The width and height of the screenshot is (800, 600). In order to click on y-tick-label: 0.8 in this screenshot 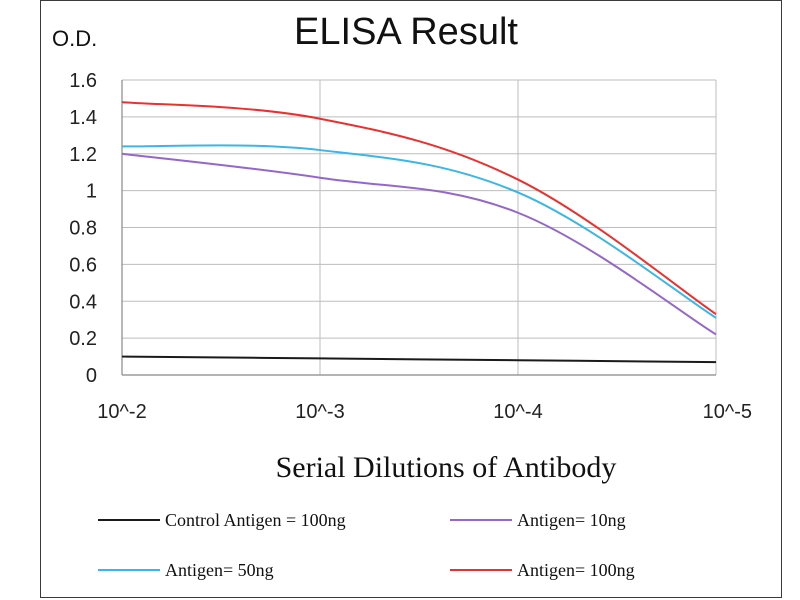, I will do `click(83, 229)`.